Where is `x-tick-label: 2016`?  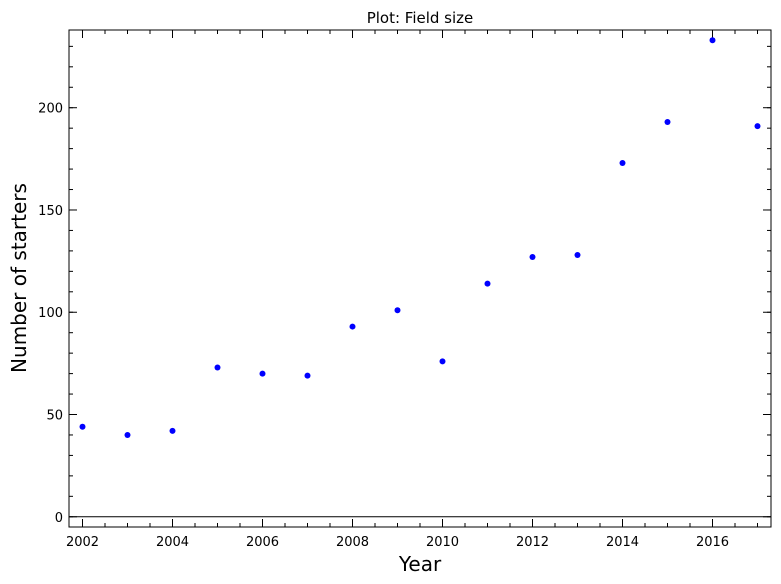
x-tick-label: 2016 is located at coordinates (712, 542).